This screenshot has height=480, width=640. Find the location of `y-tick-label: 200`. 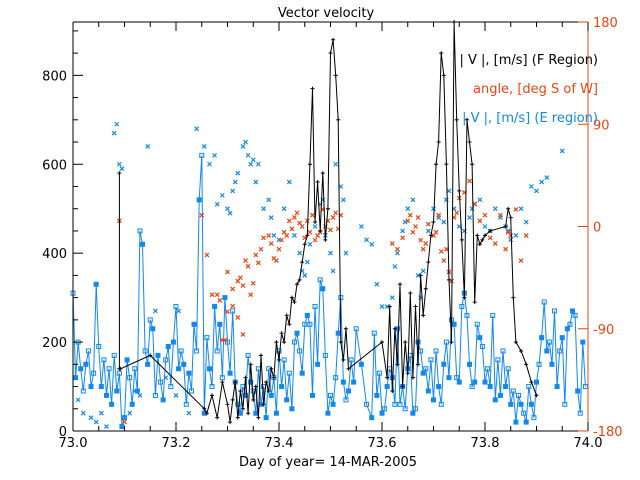

y-tick-label: 200 is located at coordinates (54, 343).